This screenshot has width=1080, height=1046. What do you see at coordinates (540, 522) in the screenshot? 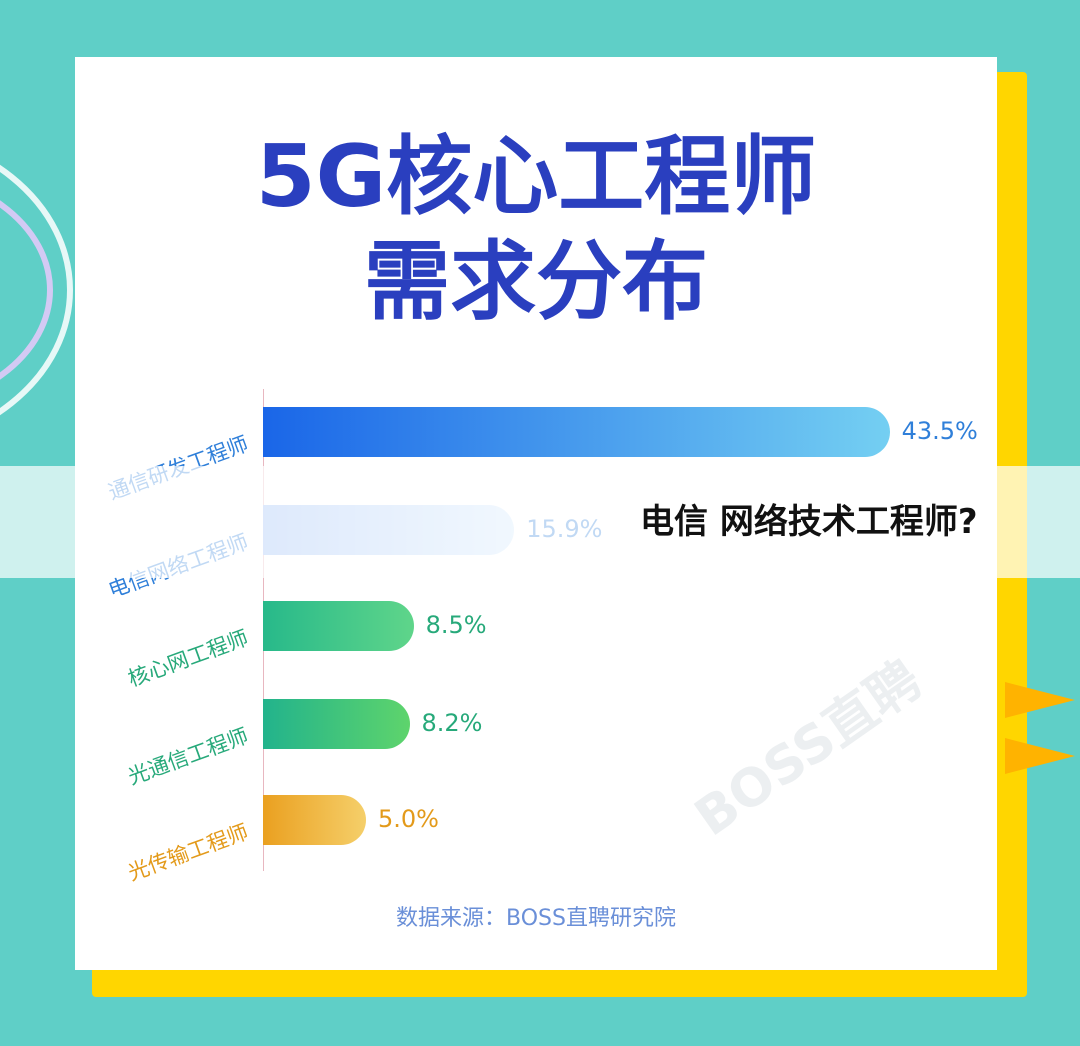
I see `caption-band` at bounding box center [540, 522].